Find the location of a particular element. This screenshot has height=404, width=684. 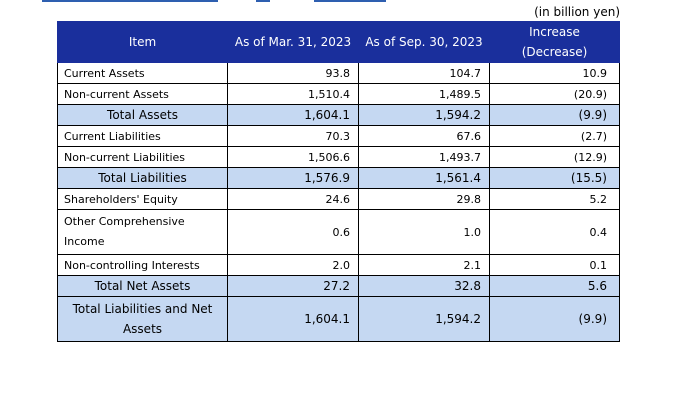

table-row-total: Total Net Assets 27.2 32.8 5.6 is located at coordinates (338, 286).